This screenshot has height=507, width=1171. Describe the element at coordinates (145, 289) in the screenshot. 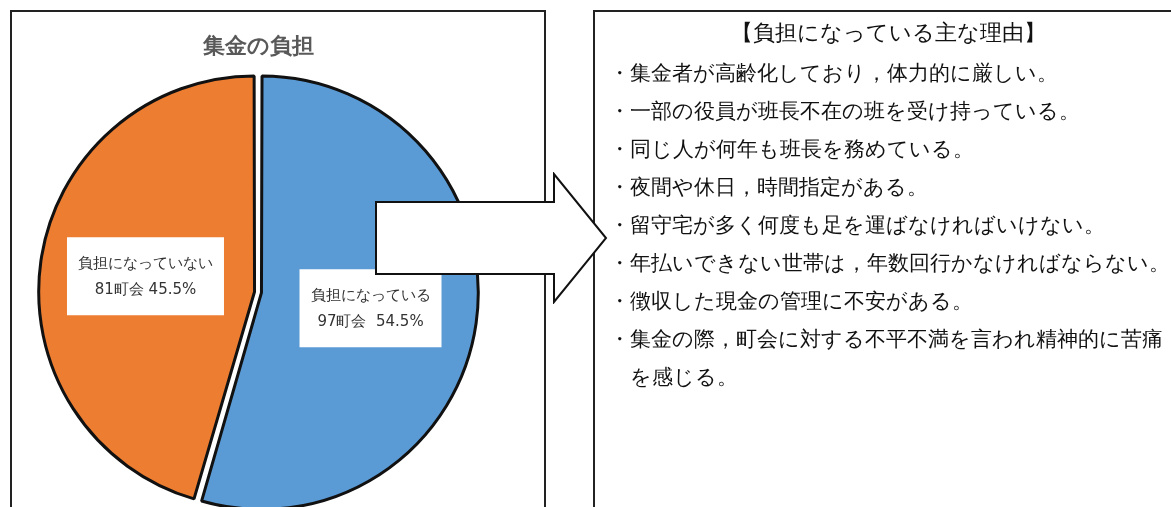

I see `data-label: 81町会 45.5%` at that location.